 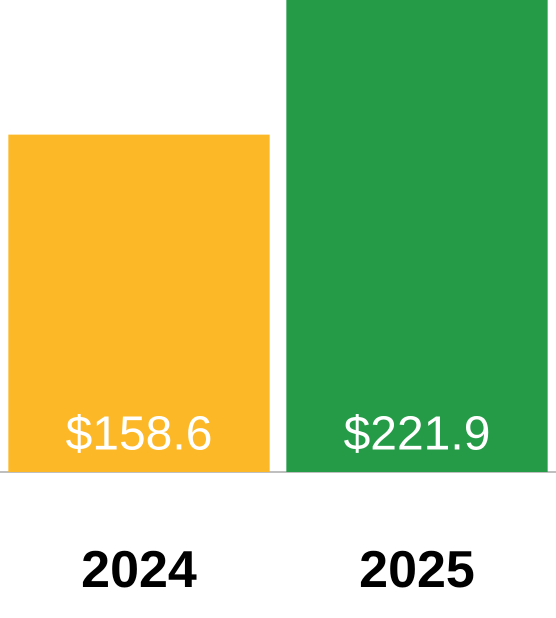 What do you see at coordinates (139, 570) in the screenshot?
I see `x-tick-label: 2024` at bounding box center [139, 570].